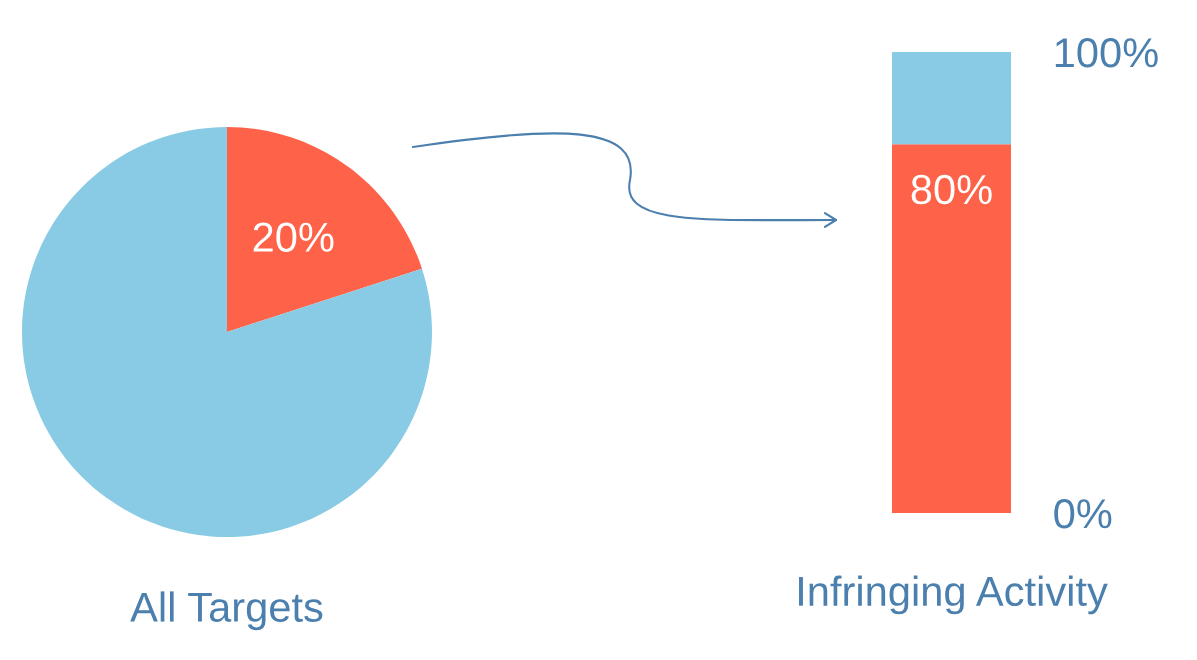 Image resolution: width=1197 pixels, height=660 pixels. I want to click on y-tick-label: 100%, so click(1106, 53).